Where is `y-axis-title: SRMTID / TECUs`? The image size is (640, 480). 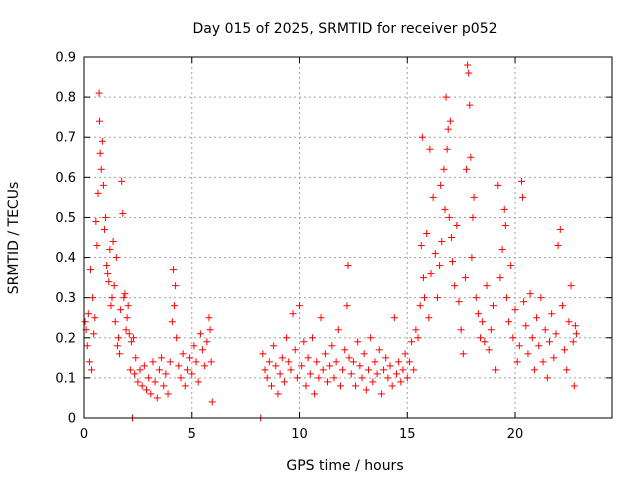 y-axis-title: SRMTID / TECUs is located at coordinates (14, 238).